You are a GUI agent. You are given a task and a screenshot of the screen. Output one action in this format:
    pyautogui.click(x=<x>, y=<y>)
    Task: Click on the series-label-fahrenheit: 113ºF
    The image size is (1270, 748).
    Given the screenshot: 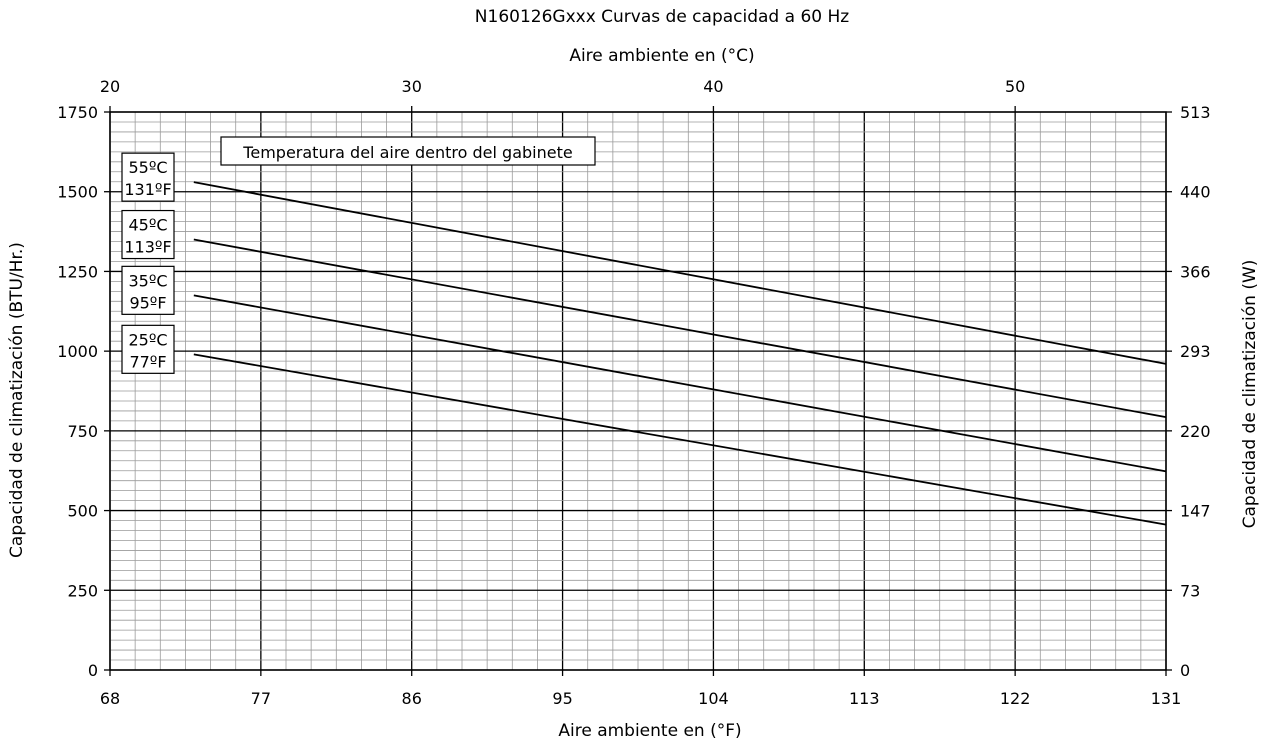 What is the action you would take?
    pyautogui.click(x=147, y=247)
    